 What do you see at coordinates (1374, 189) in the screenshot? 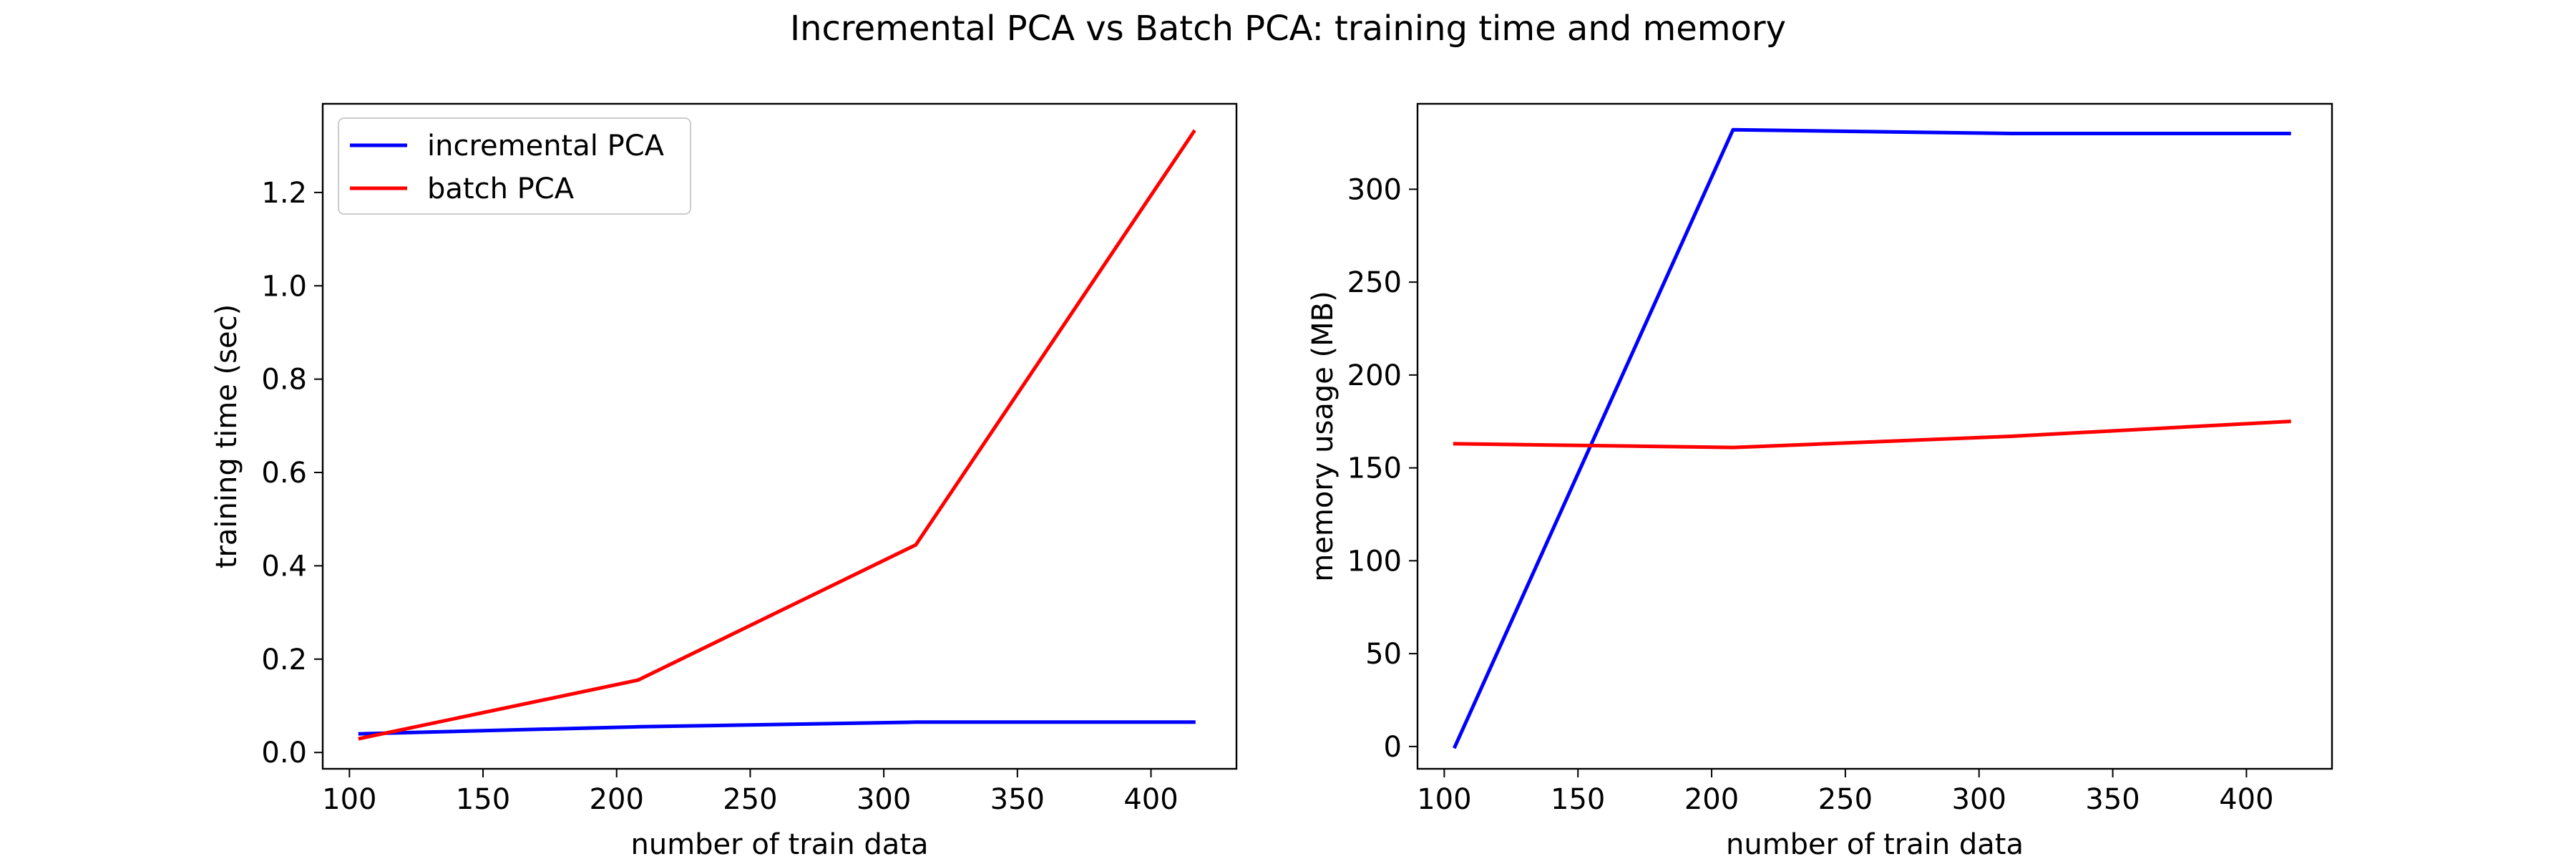
I see `y-tick-label: 300` at bounding box center [1374, 189].